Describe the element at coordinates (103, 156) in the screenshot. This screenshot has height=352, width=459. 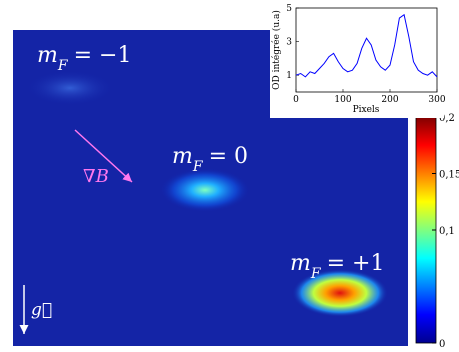
I see `gradient-arrow` at that location.